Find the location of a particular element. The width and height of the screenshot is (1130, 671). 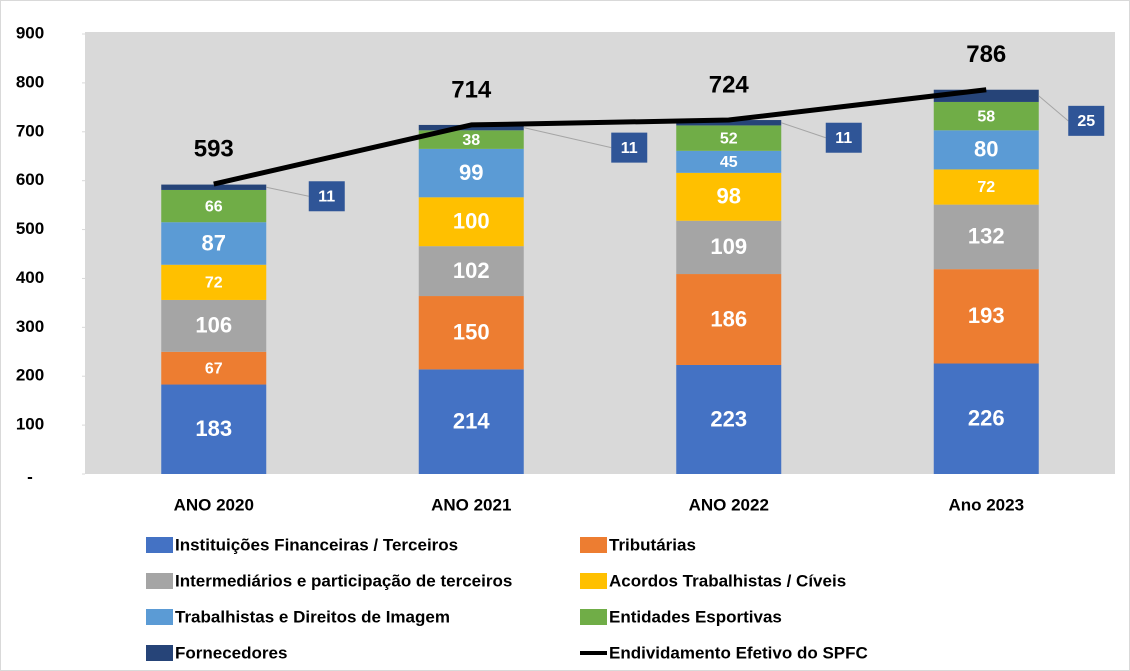

legend-label: Entidades Esportivas is located at coordinates (695, 616).